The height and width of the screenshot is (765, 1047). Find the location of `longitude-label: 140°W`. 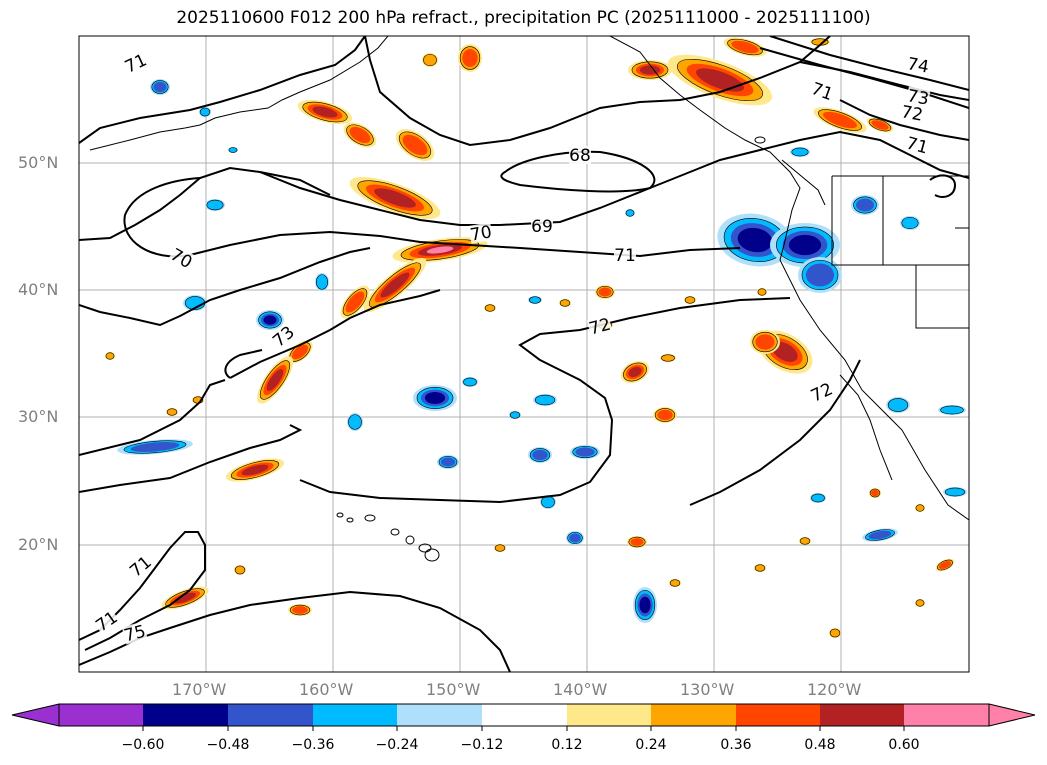

longitude-label: 140°W is located at coordinates (580, 689).